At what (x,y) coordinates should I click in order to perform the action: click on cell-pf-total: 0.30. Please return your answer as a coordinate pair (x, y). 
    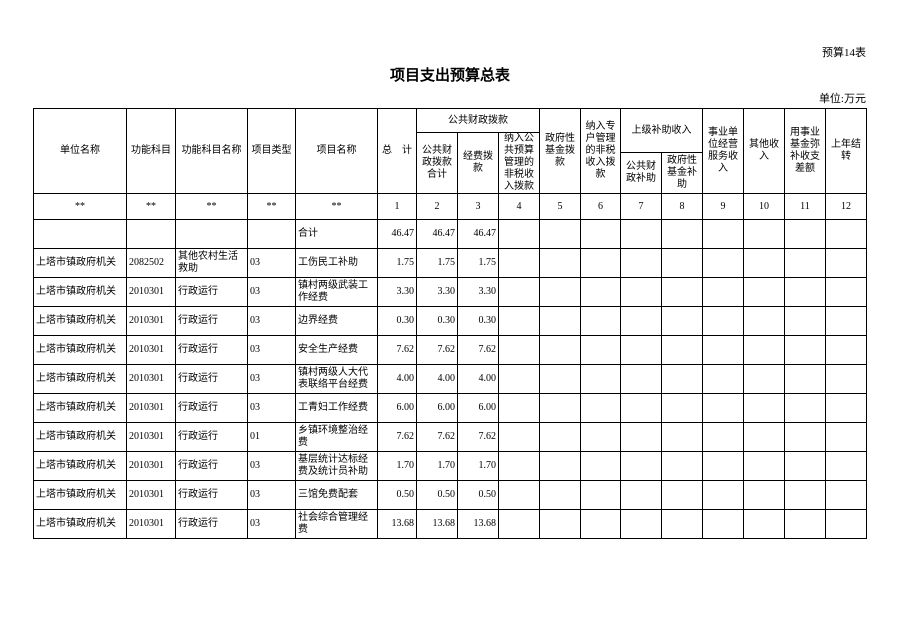
    Looking at the image, I should click on (437, 321).